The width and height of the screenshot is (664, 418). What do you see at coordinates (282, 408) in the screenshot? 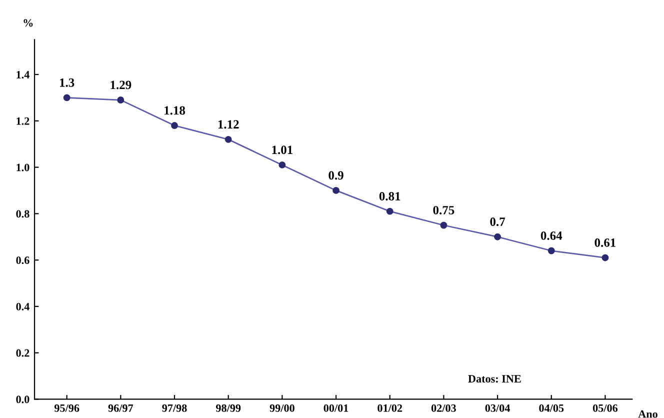
I see `x-tick-label: 99/00` at bounding box center [282, 408].